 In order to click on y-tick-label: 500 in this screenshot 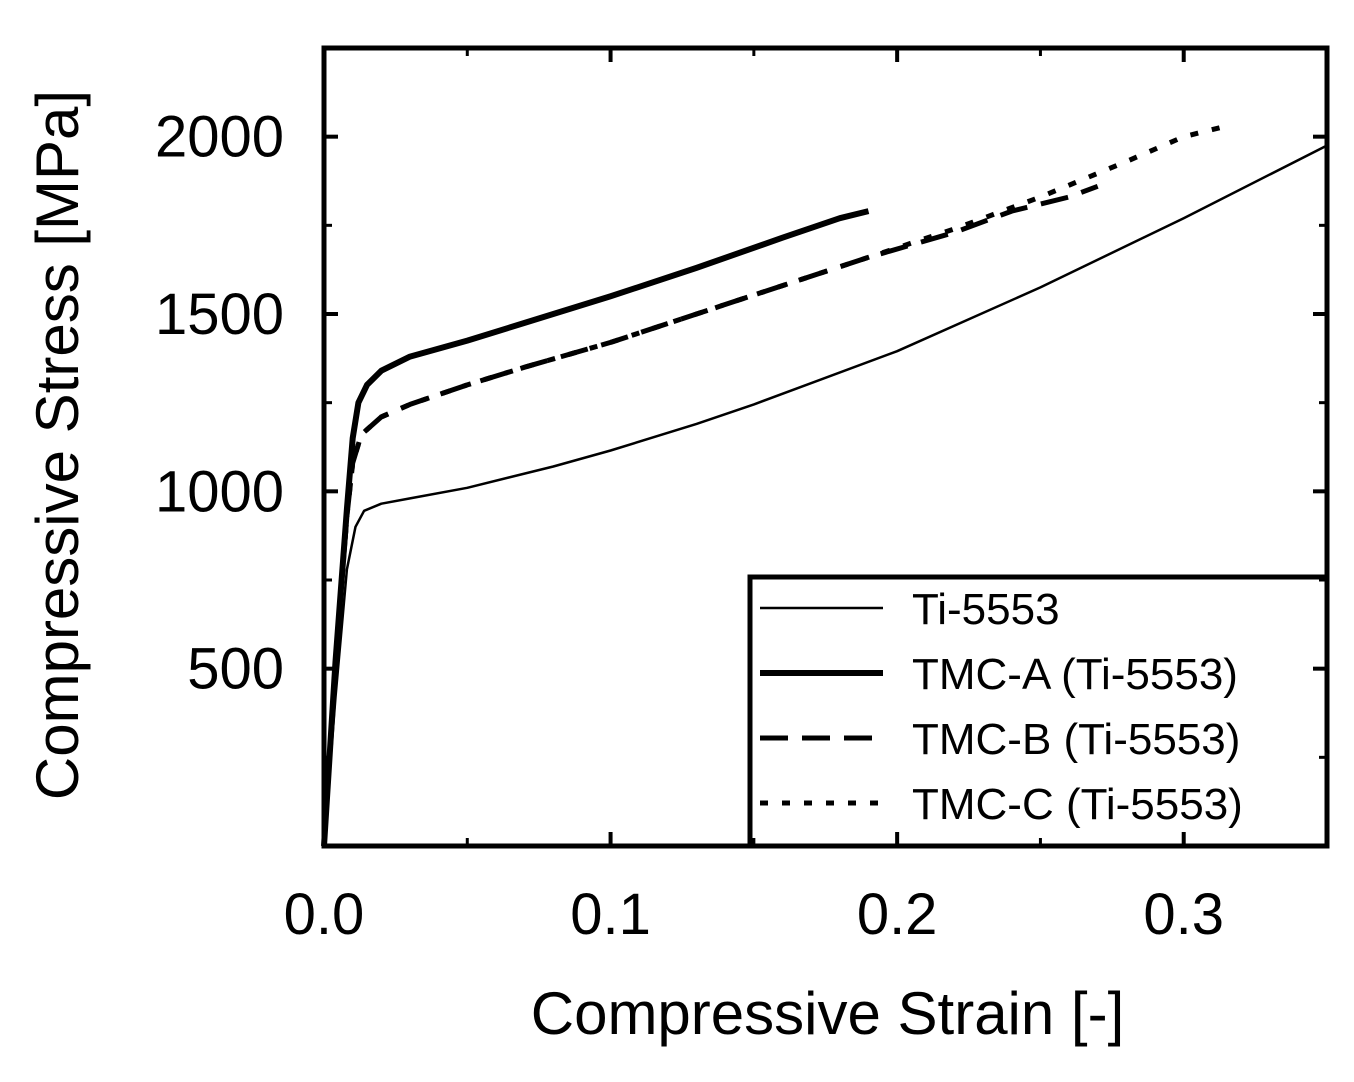, I will do `click(235, 669)`.